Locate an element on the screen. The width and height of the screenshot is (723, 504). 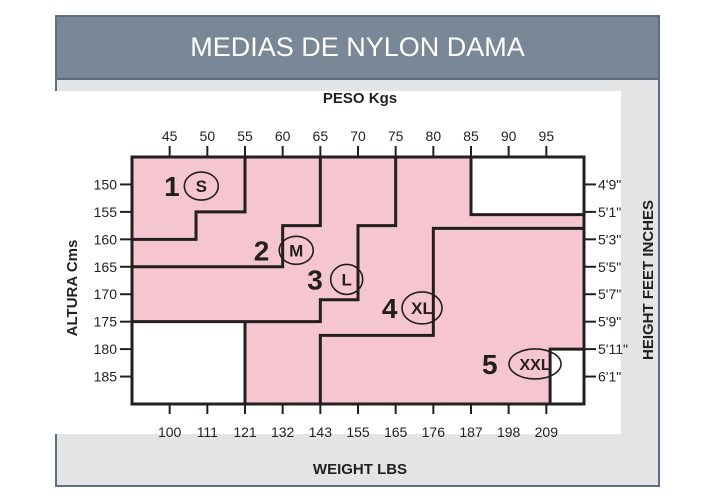
weight-kg-tick-label: 85 is located at coordinates (471, 136).